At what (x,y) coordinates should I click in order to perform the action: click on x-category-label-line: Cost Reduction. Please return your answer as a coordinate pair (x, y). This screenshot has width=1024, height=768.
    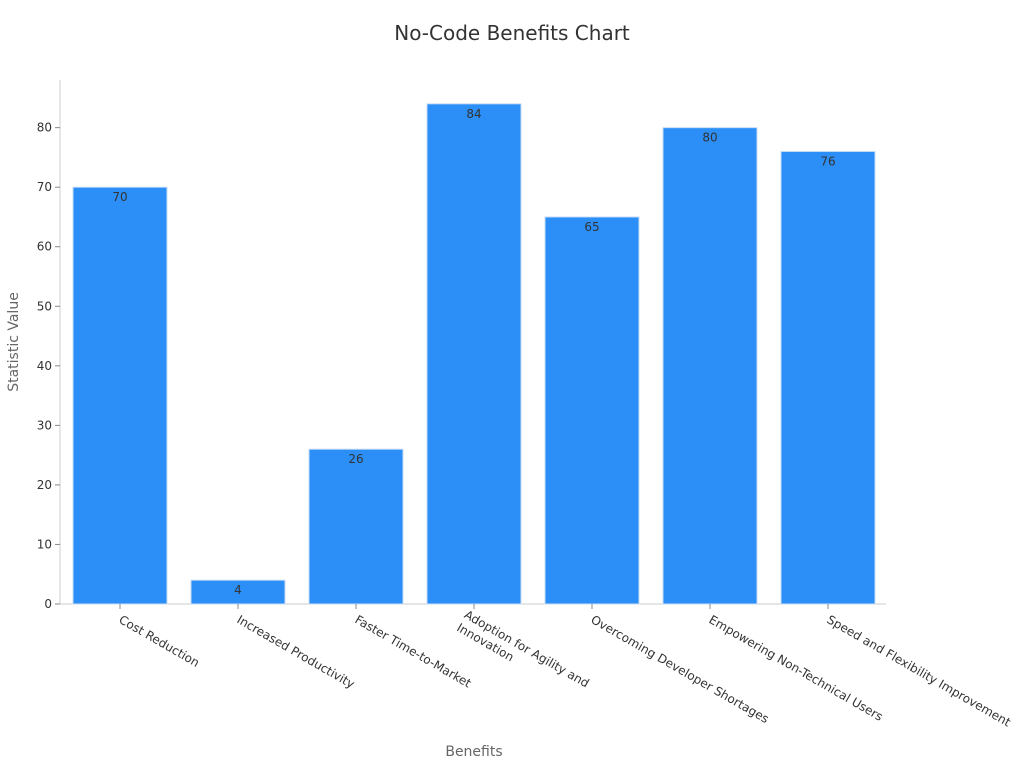
    Looking at the image, I should click on (159, 640).